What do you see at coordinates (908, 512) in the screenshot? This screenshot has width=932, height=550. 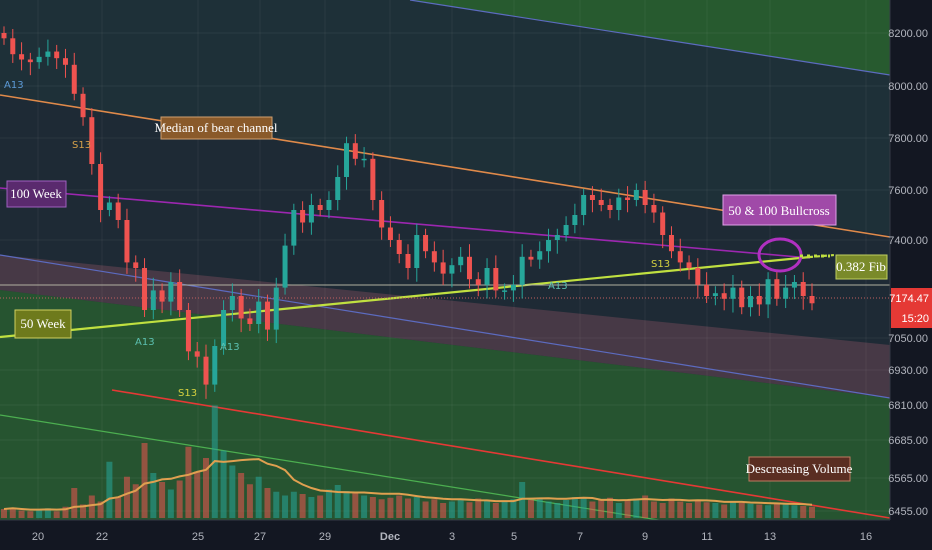 I see `y-tick-label: 6455.00` at bounding box center [908, 512].